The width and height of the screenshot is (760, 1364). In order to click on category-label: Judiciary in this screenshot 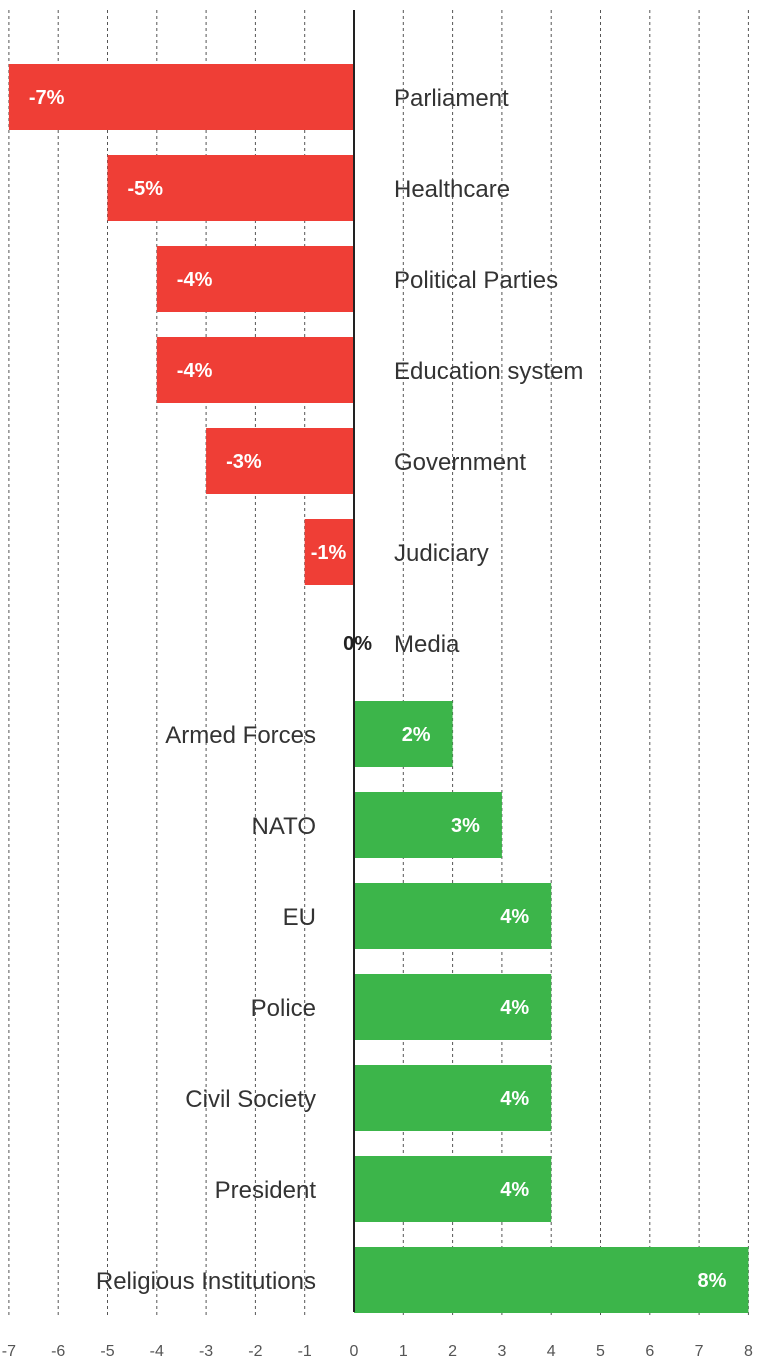, I will do `click(441, 553)`.